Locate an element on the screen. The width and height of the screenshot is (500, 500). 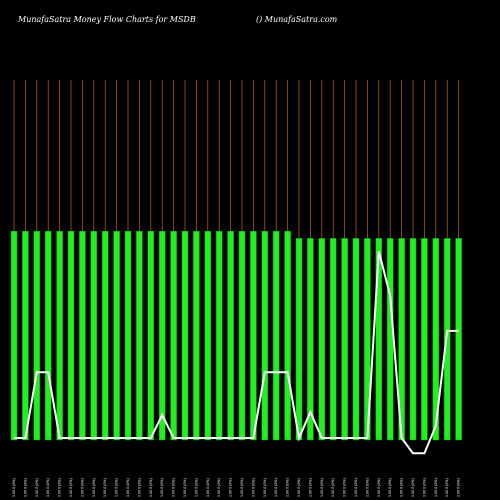
site-credit: () MunafaSatra.com is located at coordinates (297, 19).